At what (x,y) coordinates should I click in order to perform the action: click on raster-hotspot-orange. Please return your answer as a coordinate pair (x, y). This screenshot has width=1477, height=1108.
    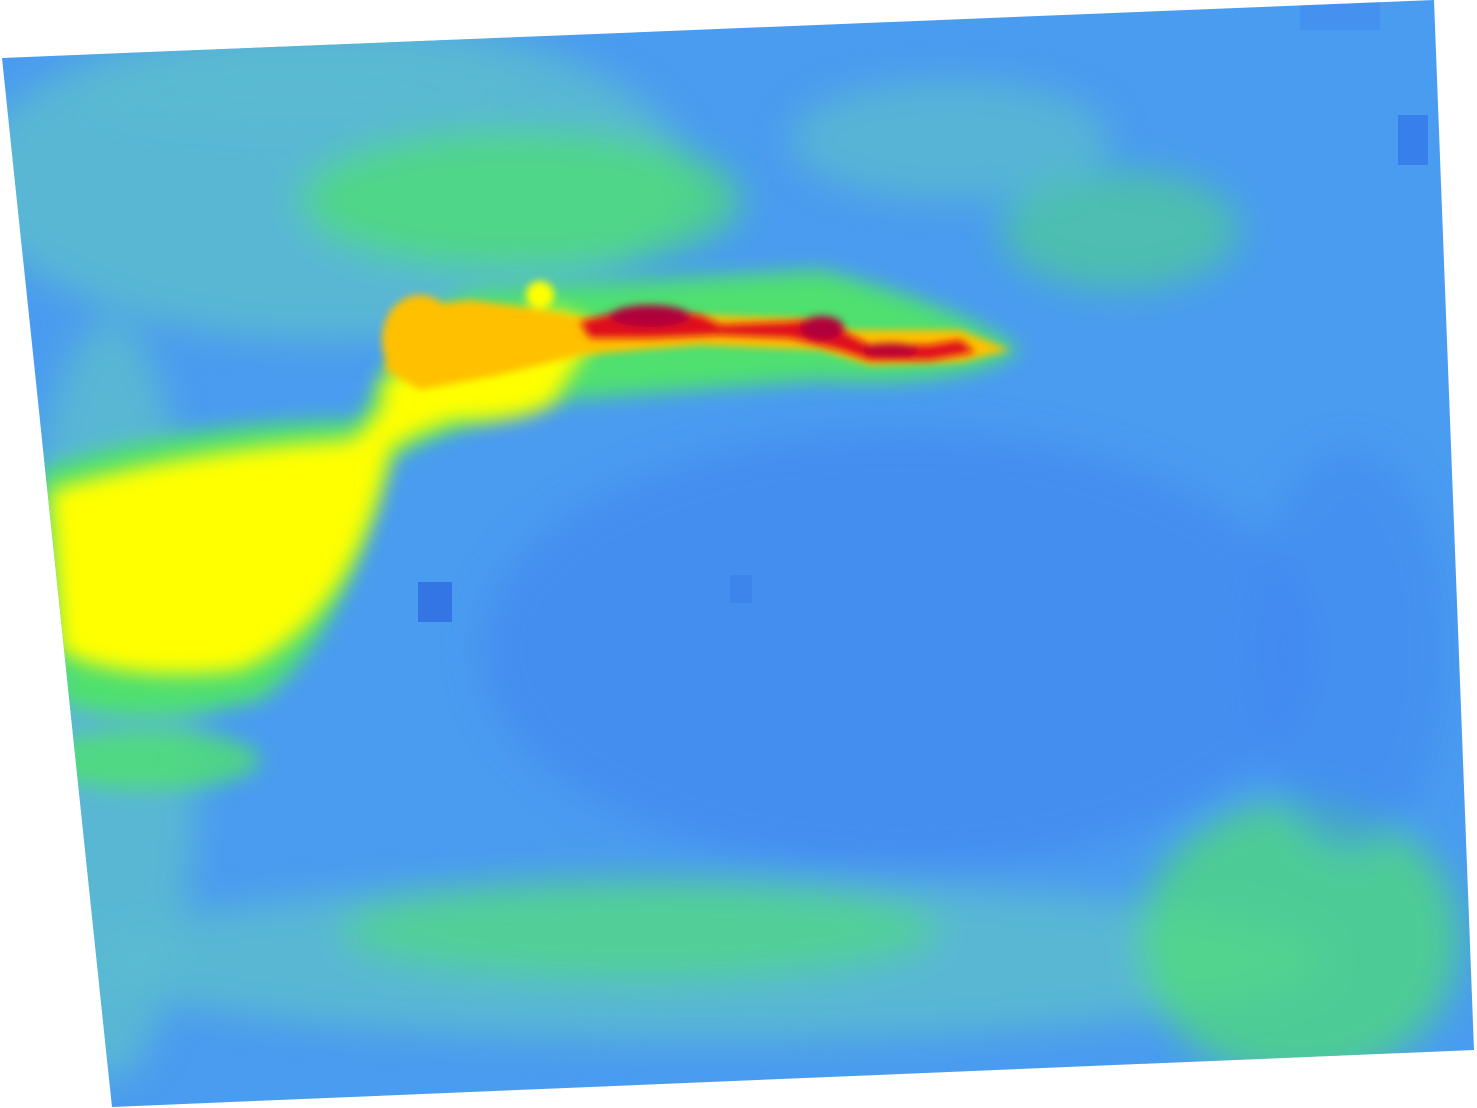
    Looking at the image, I should click on (696, 335).